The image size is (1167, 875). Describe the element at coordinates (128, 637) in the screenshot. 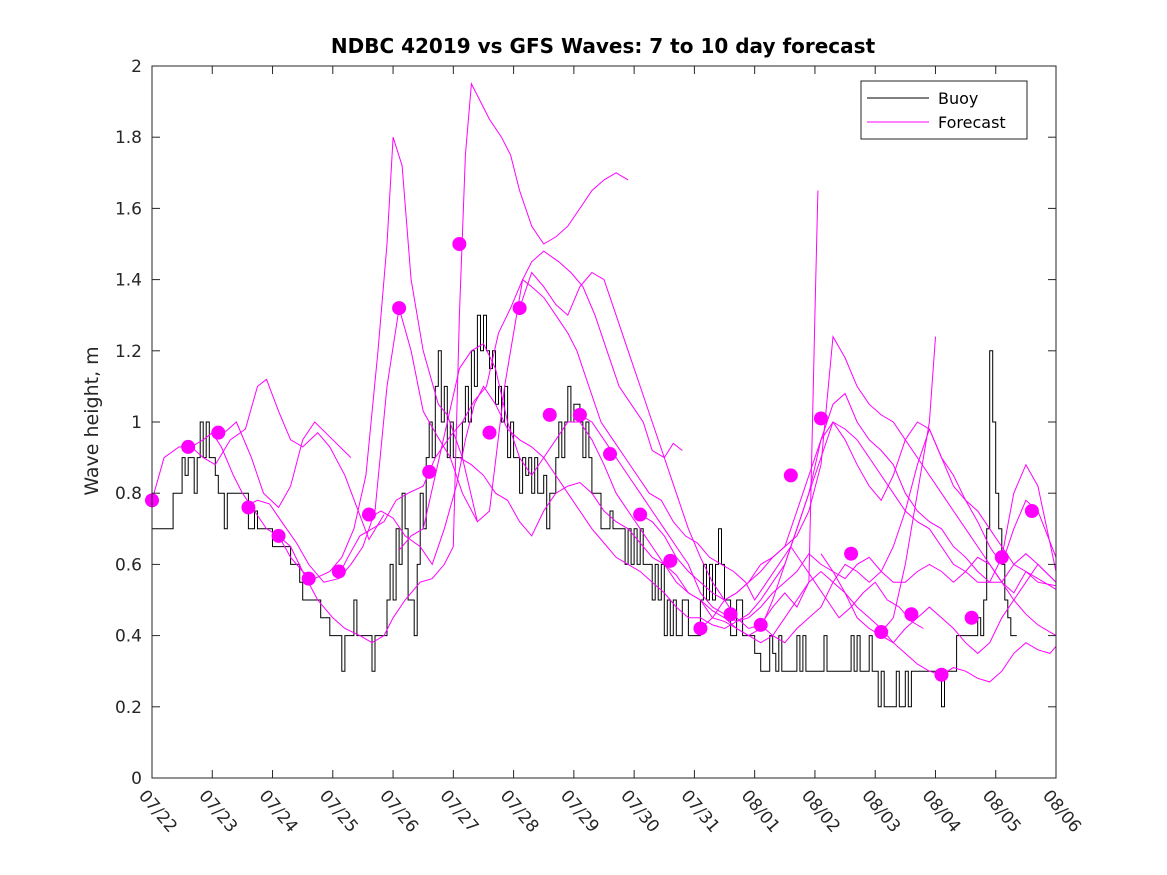

I see `y-tick-label: 0.4` at that location.